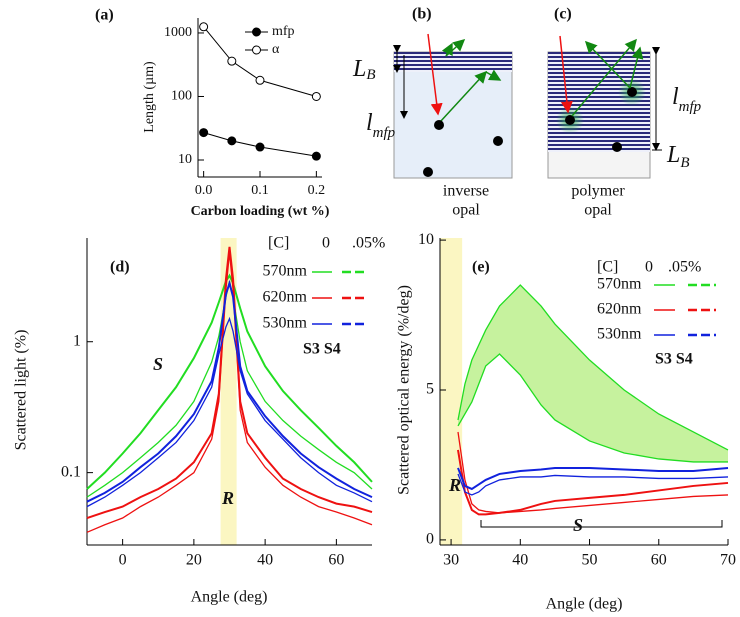 This screenshot has width=740, height=617. I want to click on x-tick-label: 50, so click(590, 560).